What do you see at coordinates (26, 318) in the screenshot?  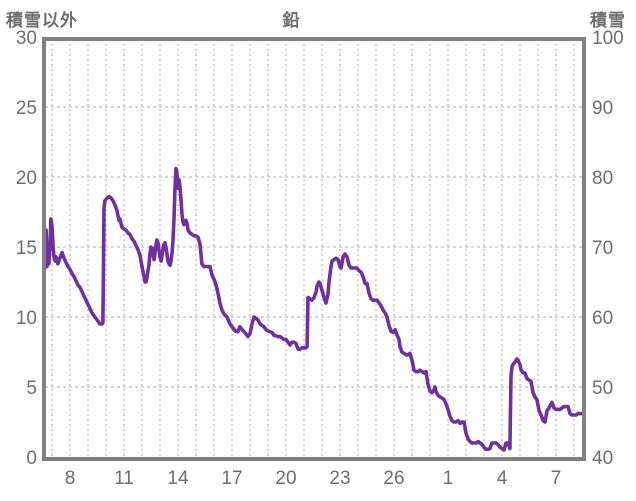 I see `y-left-tick-label: 10` at bounding box center [26, 318].